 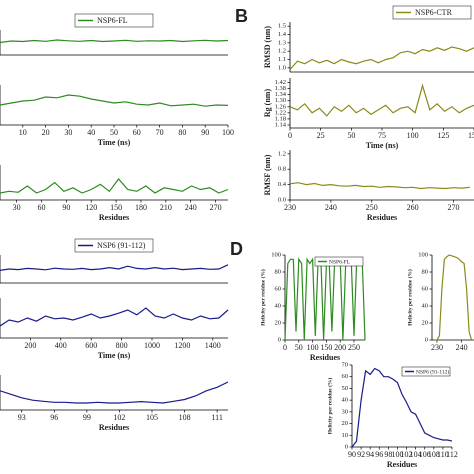 What do you see at coordinates (282, 26) in the screenshot?
I see `y-tick-label: 1.5` at bounding box center [282, 26].